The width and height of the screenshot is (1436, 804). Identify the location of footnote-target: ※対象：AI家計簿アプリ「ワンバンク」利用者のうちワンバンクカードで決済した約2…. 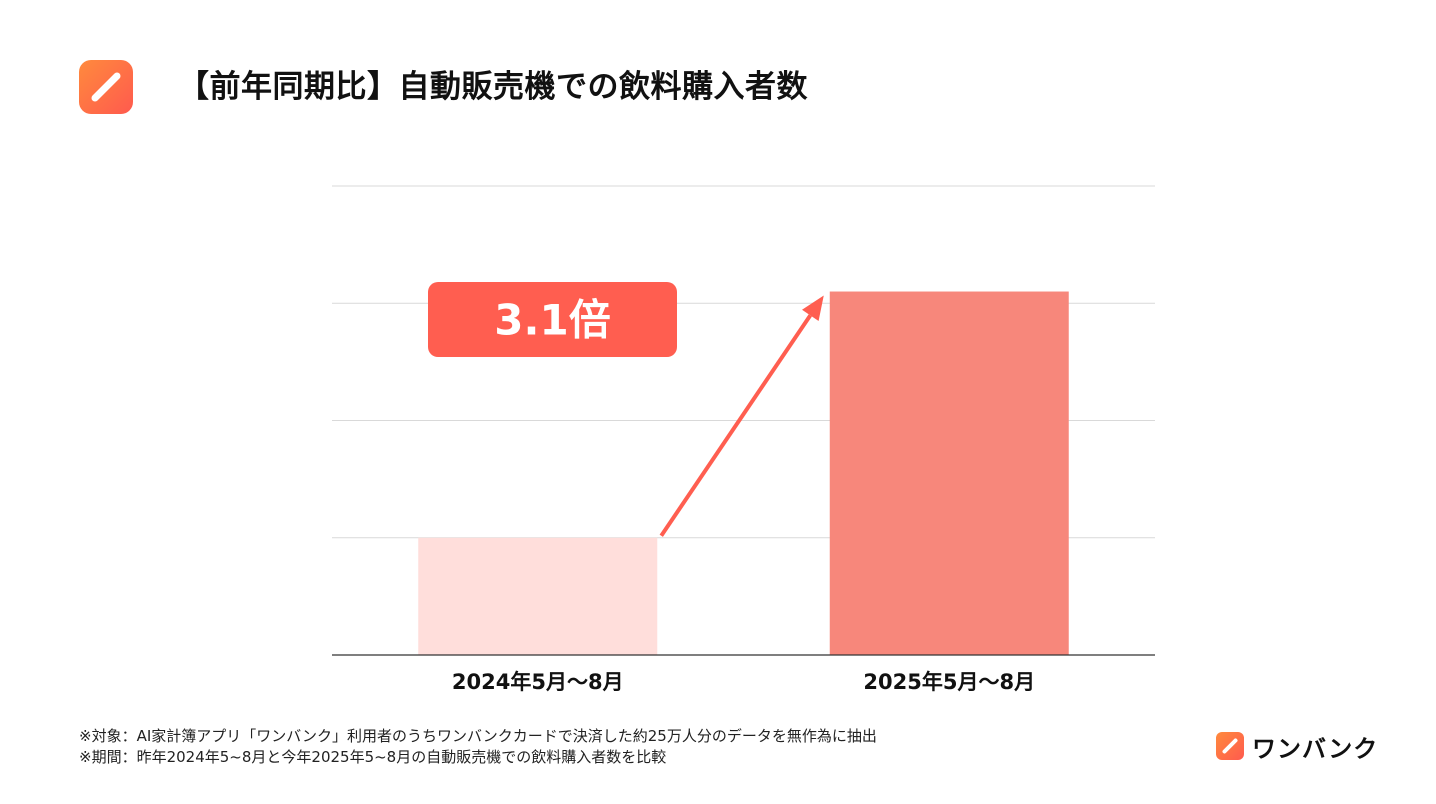
(478, 736).